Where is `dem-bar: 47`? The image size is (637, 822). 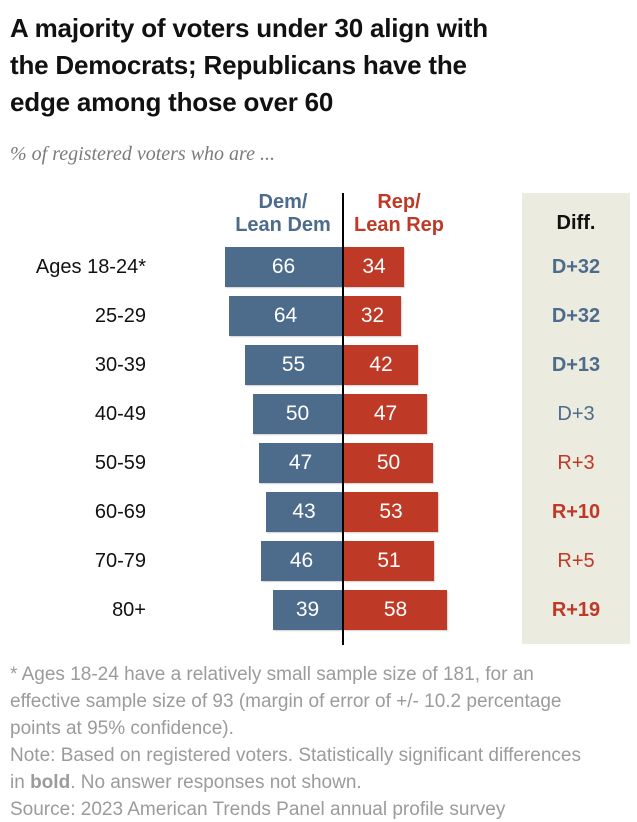 dem-bar: 47 is located at coordinates (300, 463).